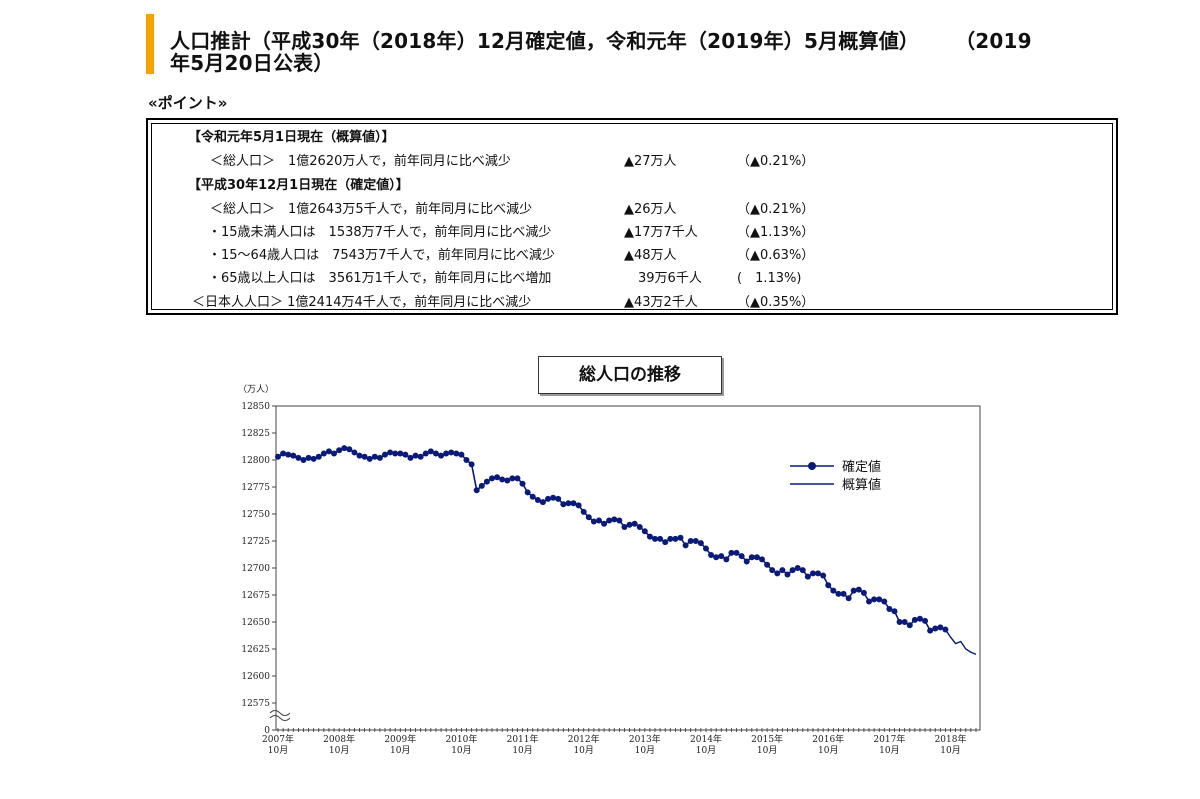 Image resolution: width=1200 pixels, height=799 pixels. What do you see at coordinates (861, 485) in the screenshot?
I see `legend-label-estimate: 概算値` at bounding box center [861, 485].